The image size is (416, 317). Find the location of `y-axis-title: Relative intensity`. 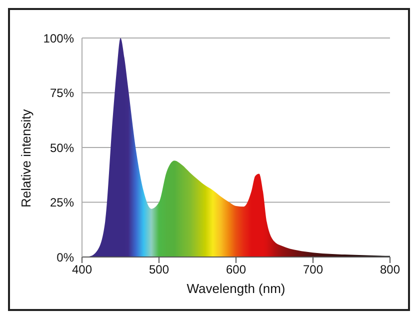

y-axis-title: Relative intensity is located at coordinates (26, 158).